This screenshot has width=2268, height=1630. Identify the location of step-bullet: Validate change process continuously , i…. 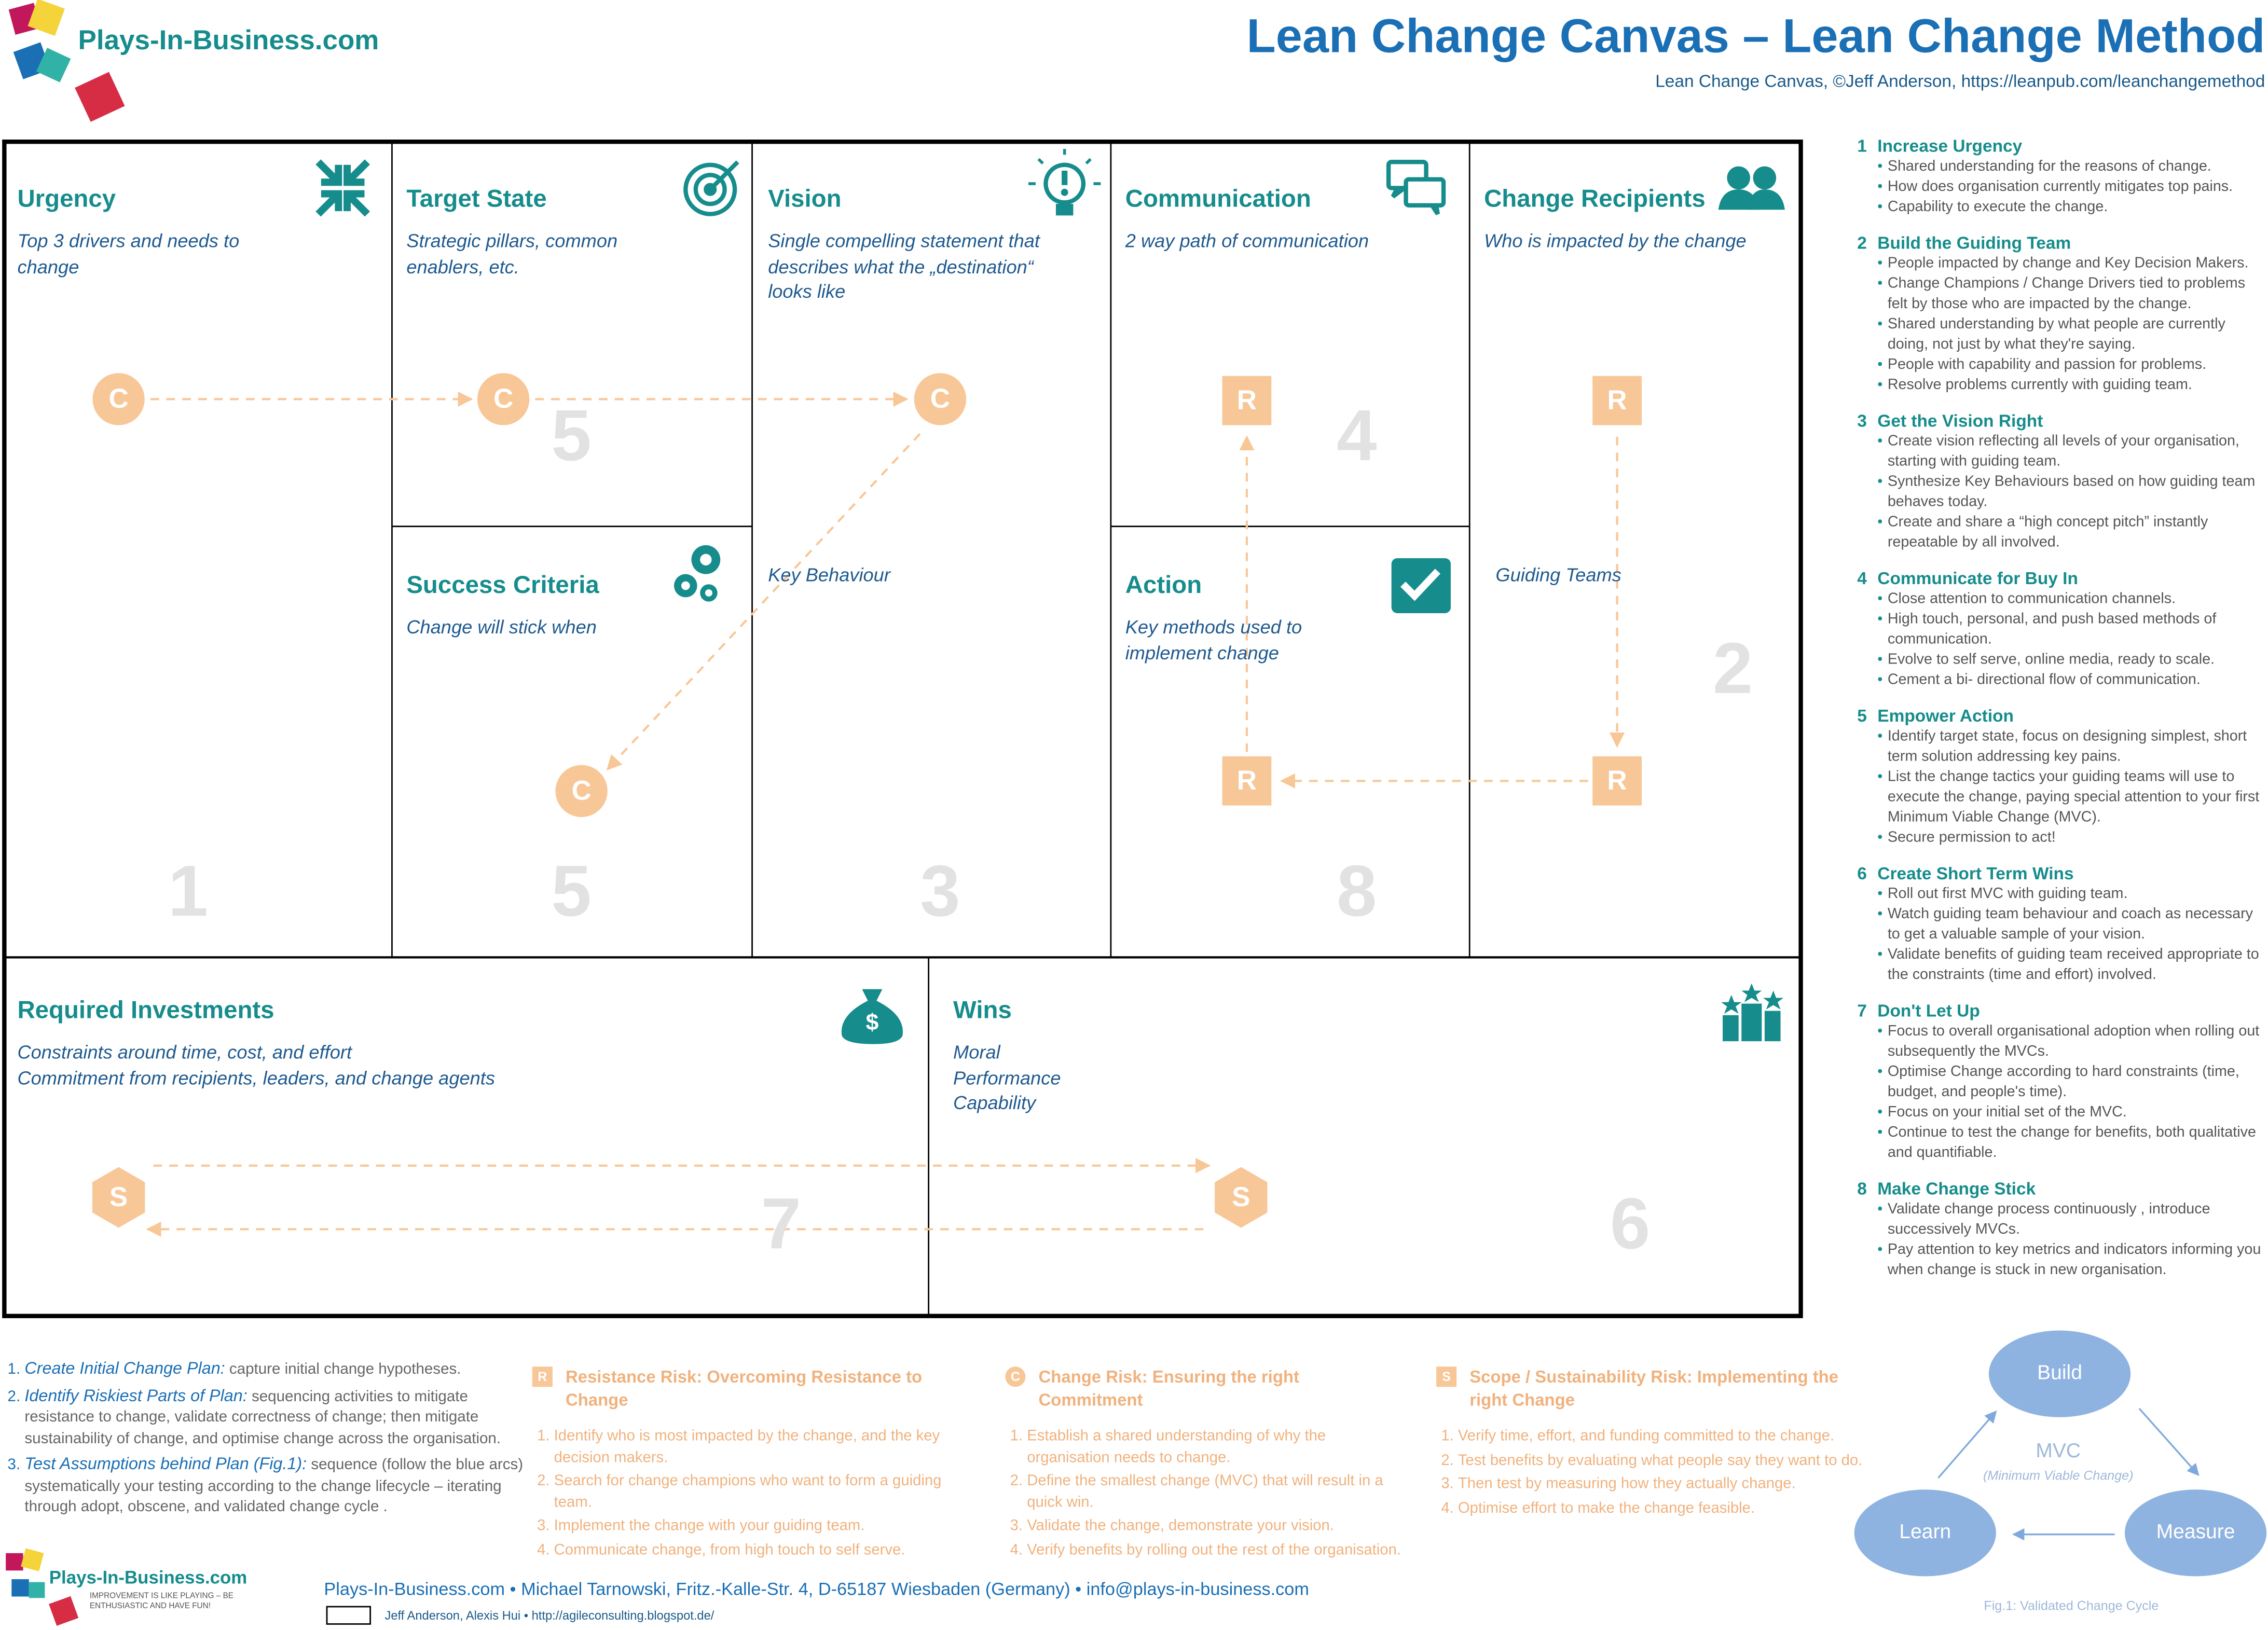
(2071, 1220).